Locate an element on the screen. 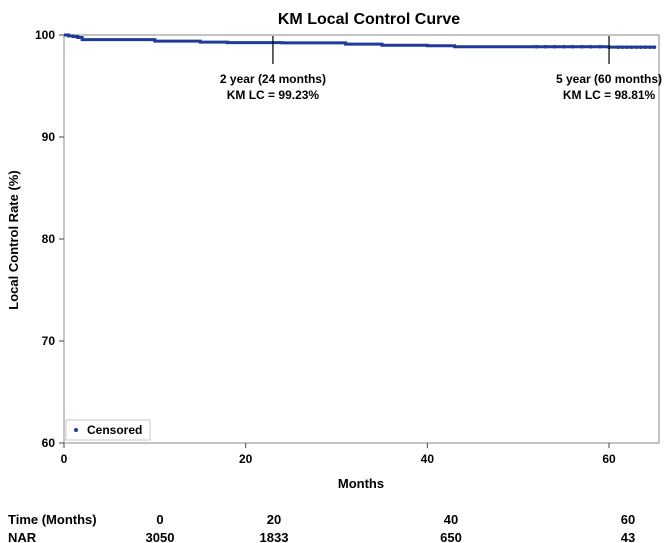  x-tick-label: 0 is located at coordinates (64, 459).